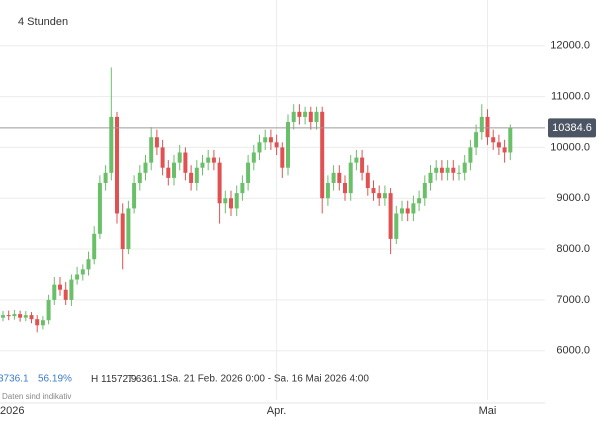  What do you see at coordinates (573, 249) in the screenshot?
I see `y-tick-label: 8000.0` at bounding box center [573, 249].